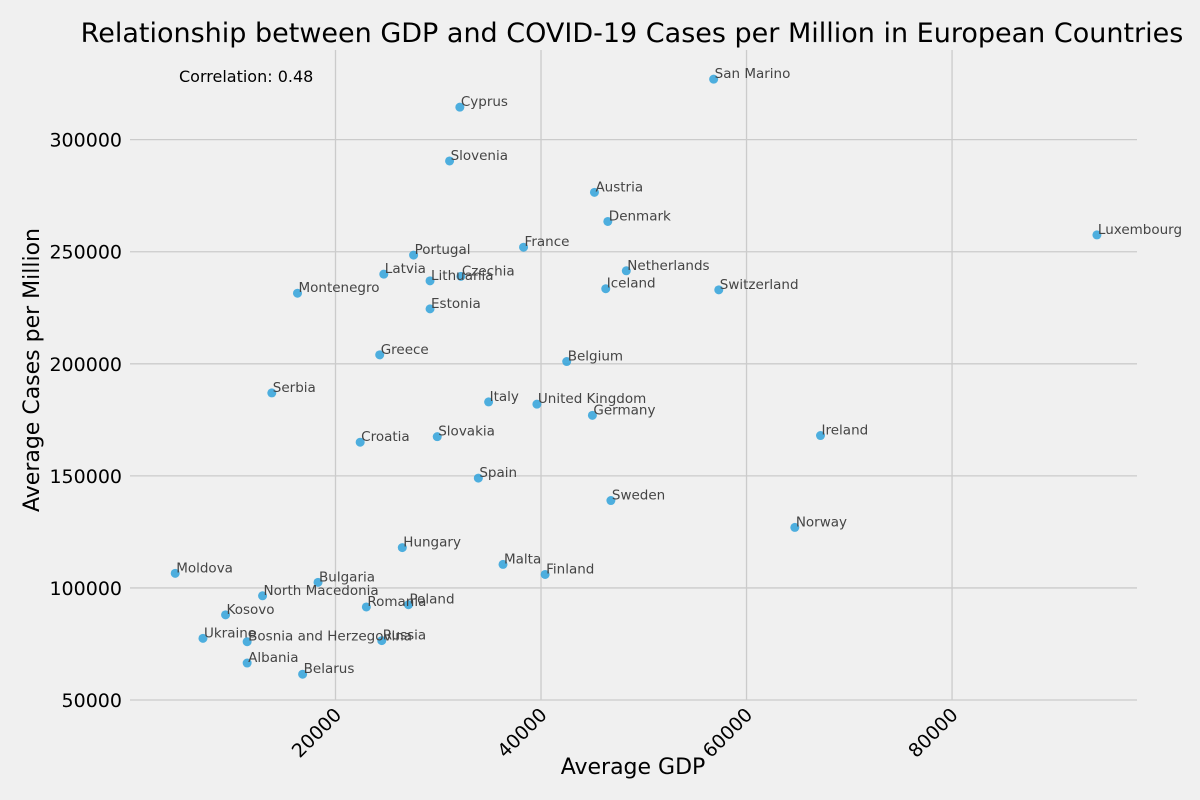 The width and height of the screenshot is (1200, 800). I want to click on point-label: Latvia, so click(405, 269).